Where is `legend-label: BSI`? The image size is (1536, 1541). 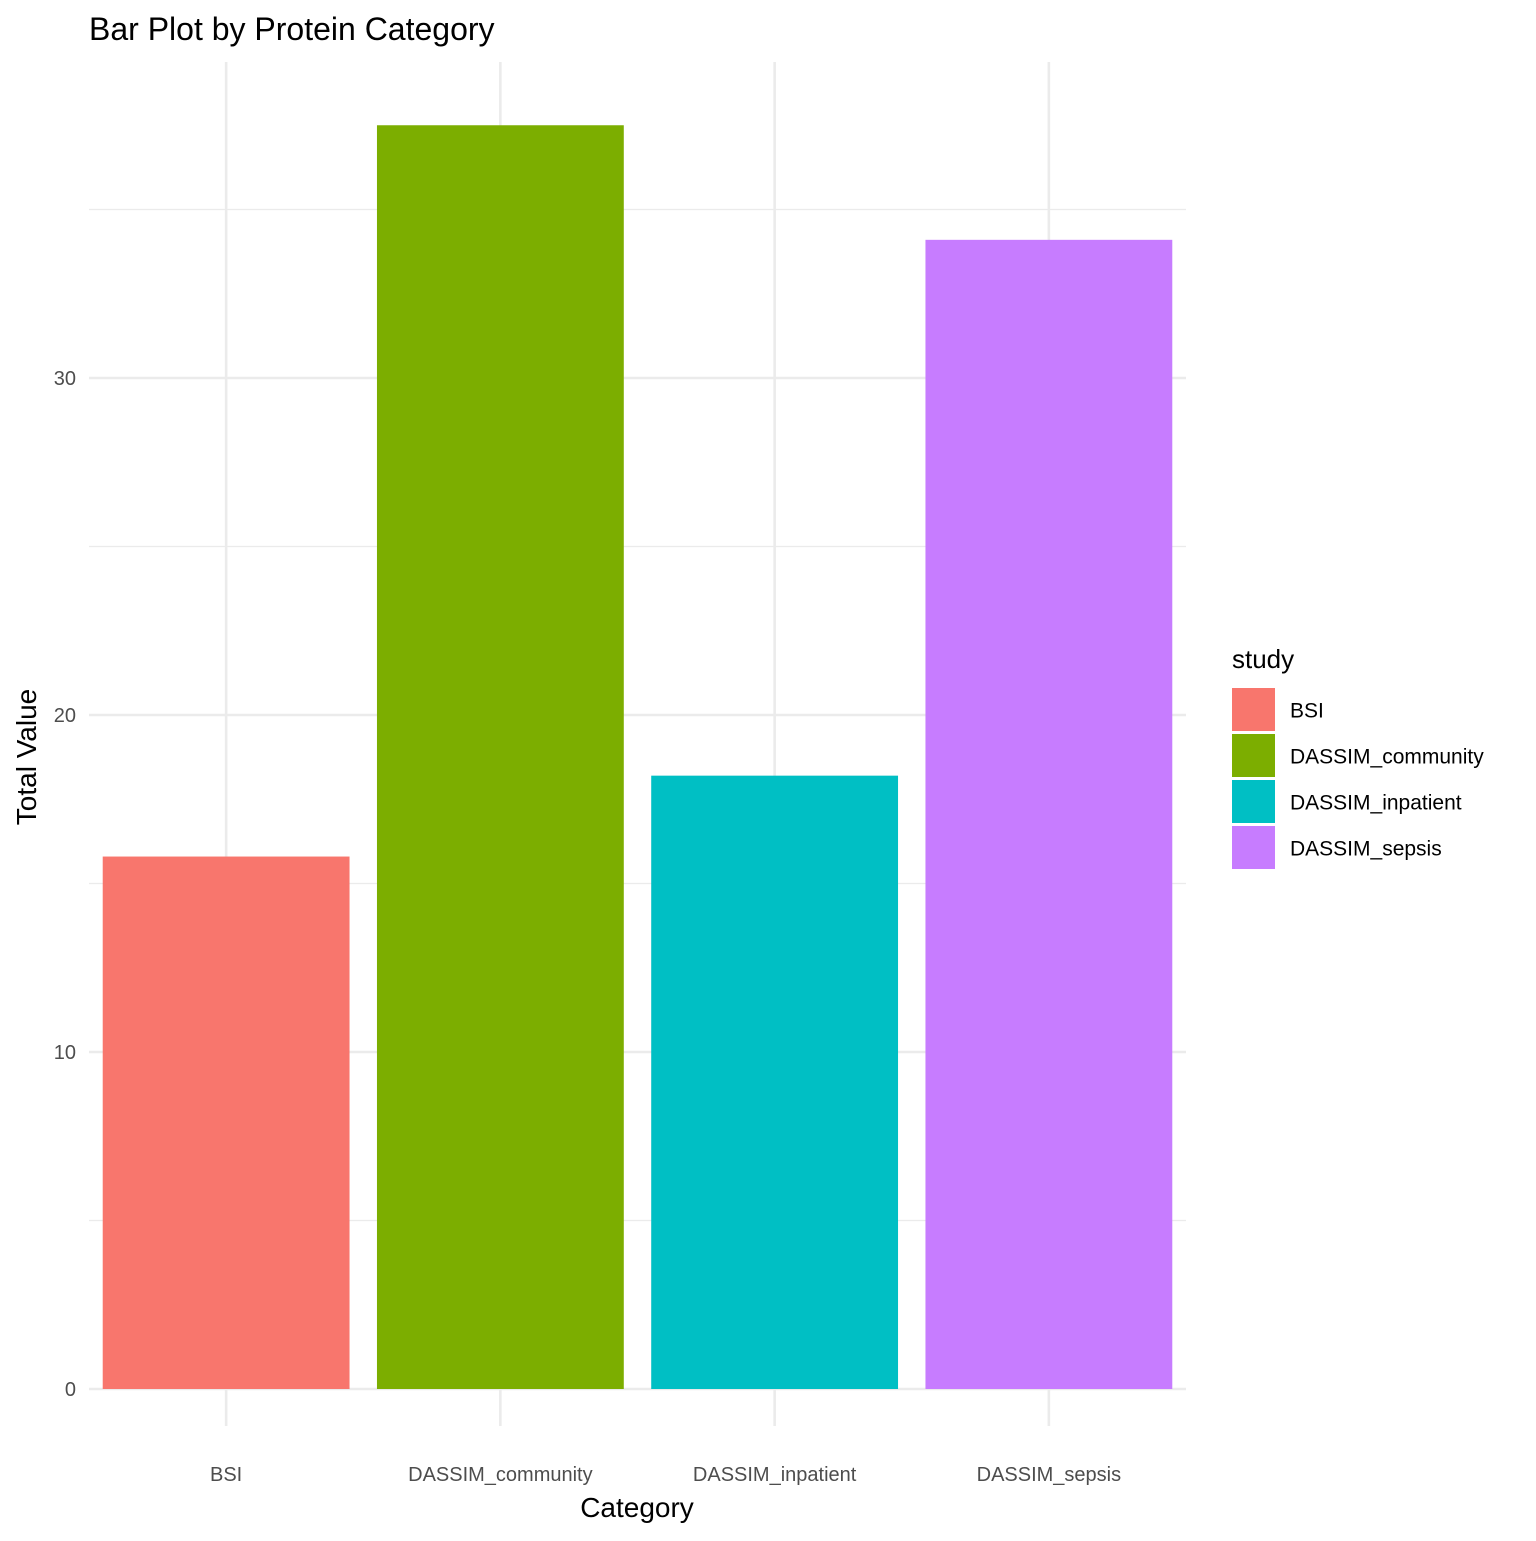 legend-label: BSI is located at coordinates (1307, 711).